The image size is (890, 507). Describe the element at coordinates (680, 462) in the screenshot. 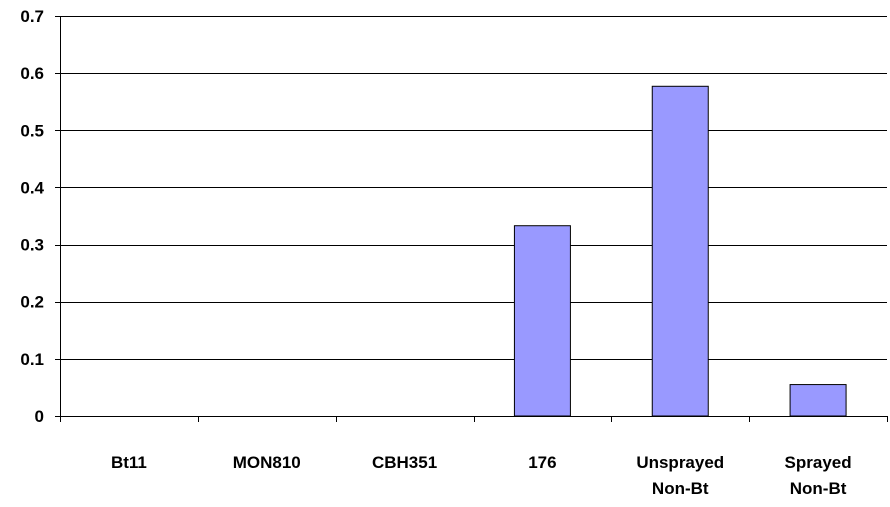

I see `x-tick-label: Unsprayed` at that location.